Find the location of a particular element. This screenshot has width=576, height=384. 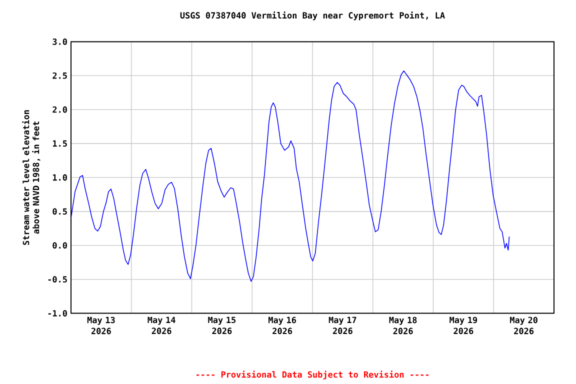

y-tick-label: -0.5 is located at coordinates (57, 279).